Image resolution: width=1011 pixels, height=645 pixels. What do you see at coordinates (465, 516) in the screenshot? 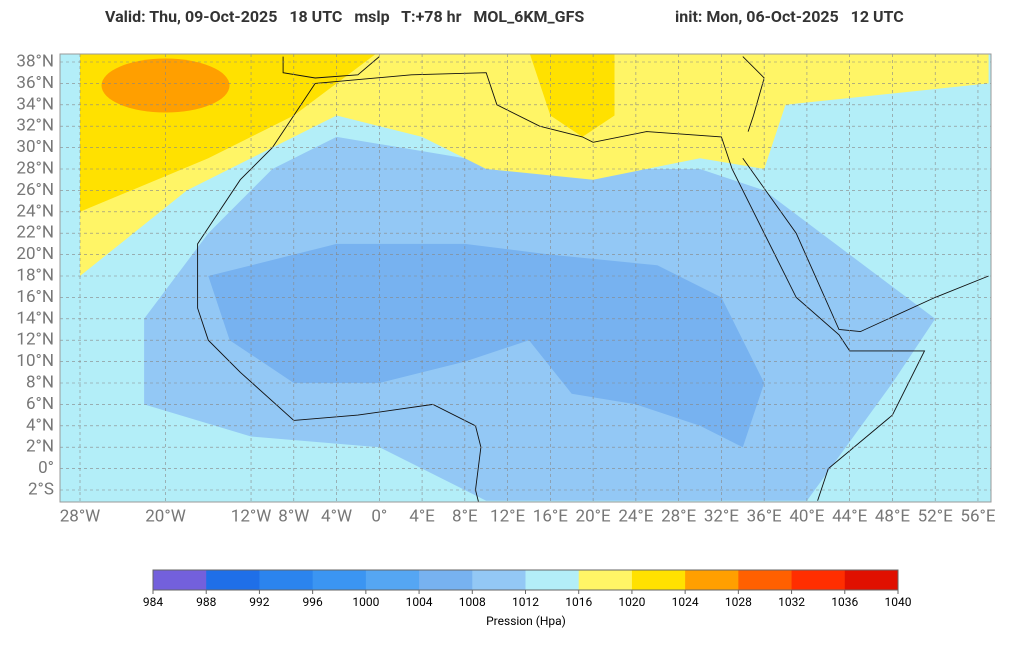
I see `lon-tick-label: 8°E` at bounding box center [465, 516].